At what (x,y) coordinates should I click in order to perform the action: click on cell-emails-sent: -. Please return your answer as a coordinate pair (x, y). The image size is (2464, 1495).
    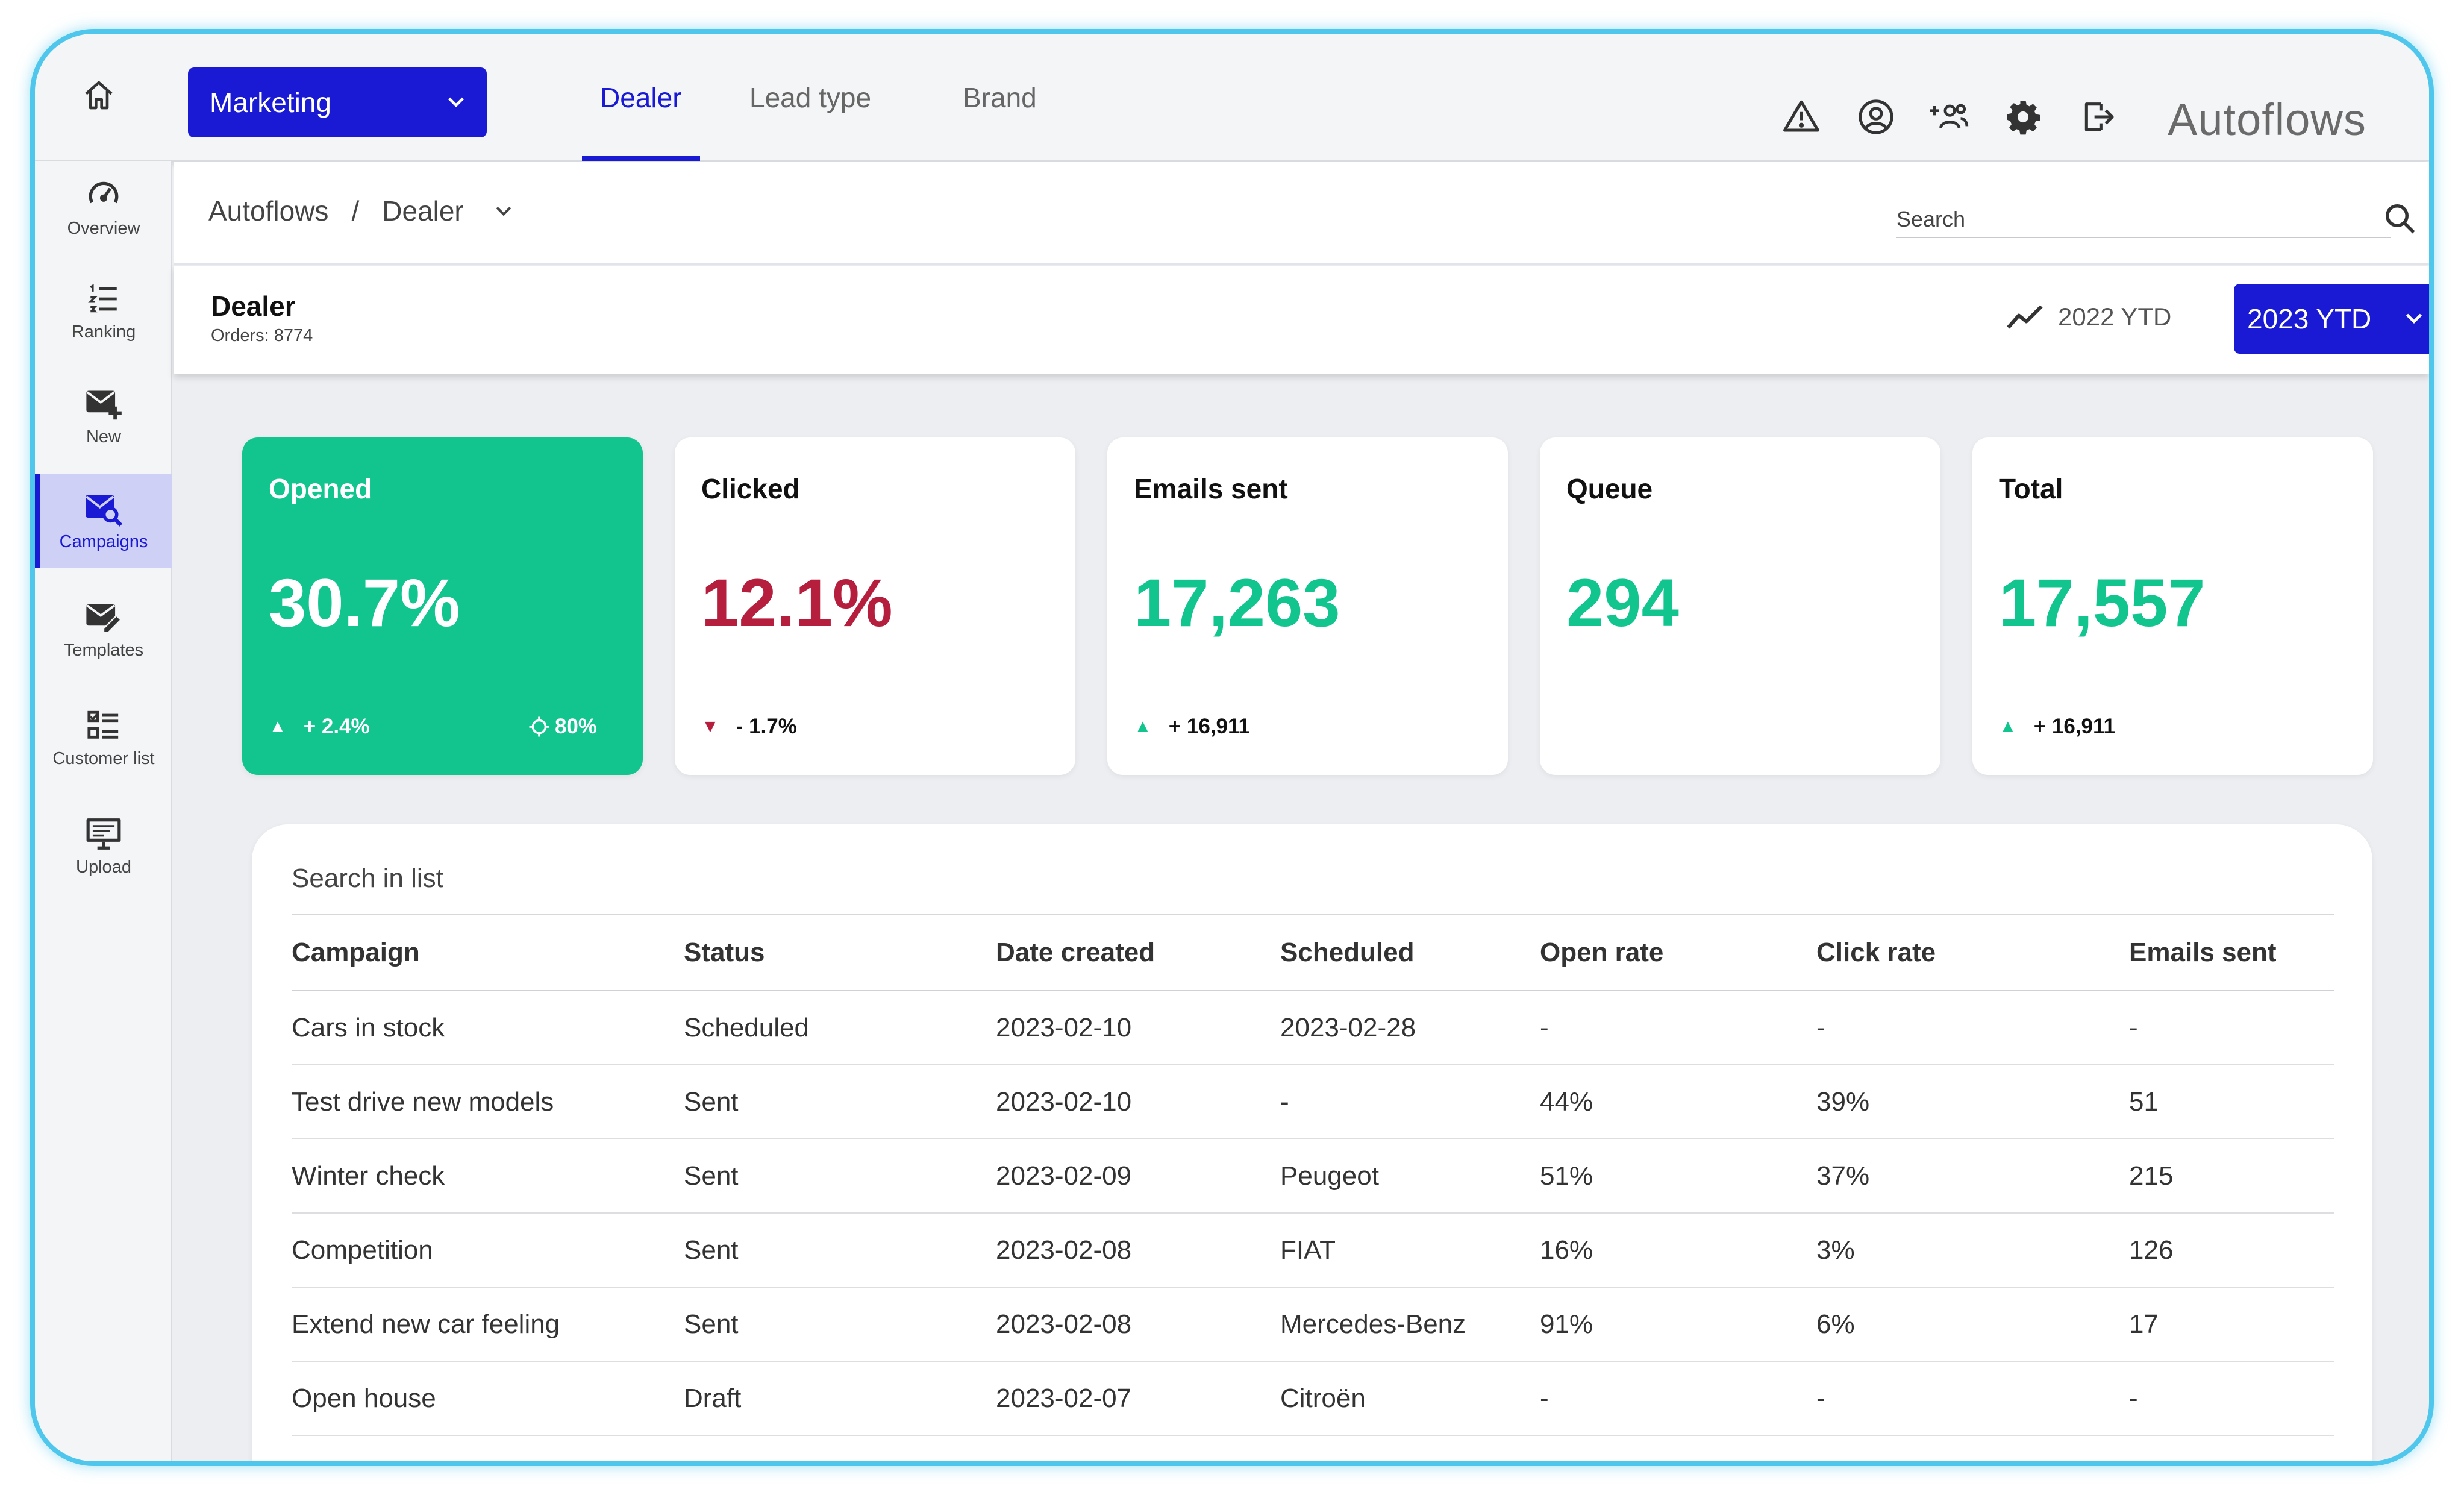
    Looking at the image, I should click on (2231, 1028).